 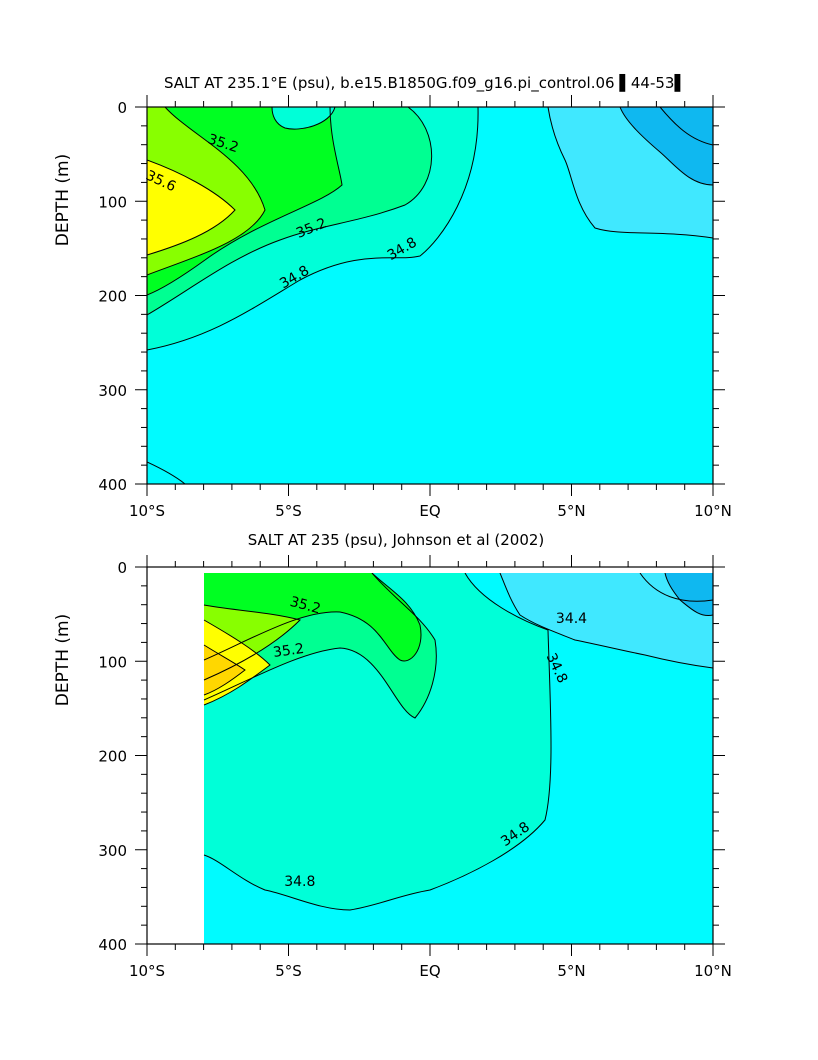 I want to click on top-y-axis-label: DEPTH (m), so click(x=63, y=200).